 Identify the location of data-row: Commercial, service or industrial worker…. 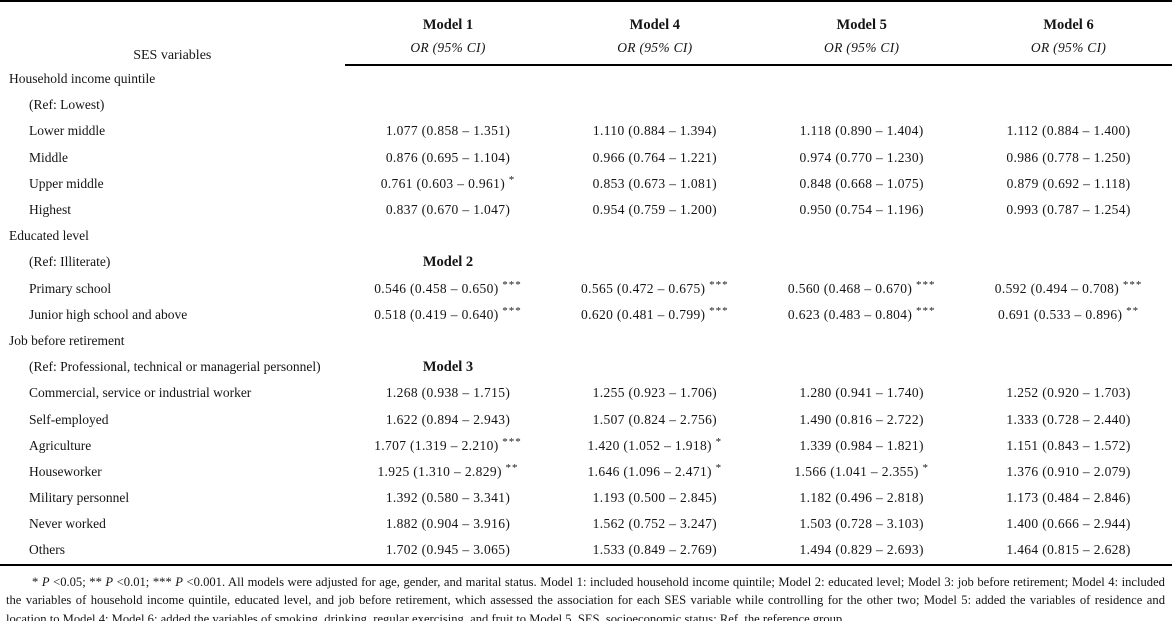
(586, 393).